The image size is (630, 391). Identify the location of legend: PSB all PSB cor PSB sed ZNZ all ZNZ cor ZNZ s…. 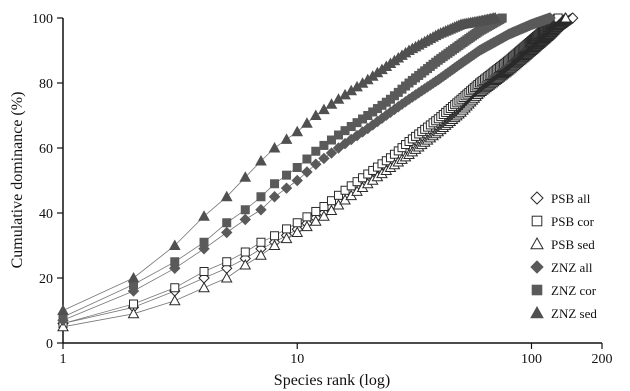
(563, 256).